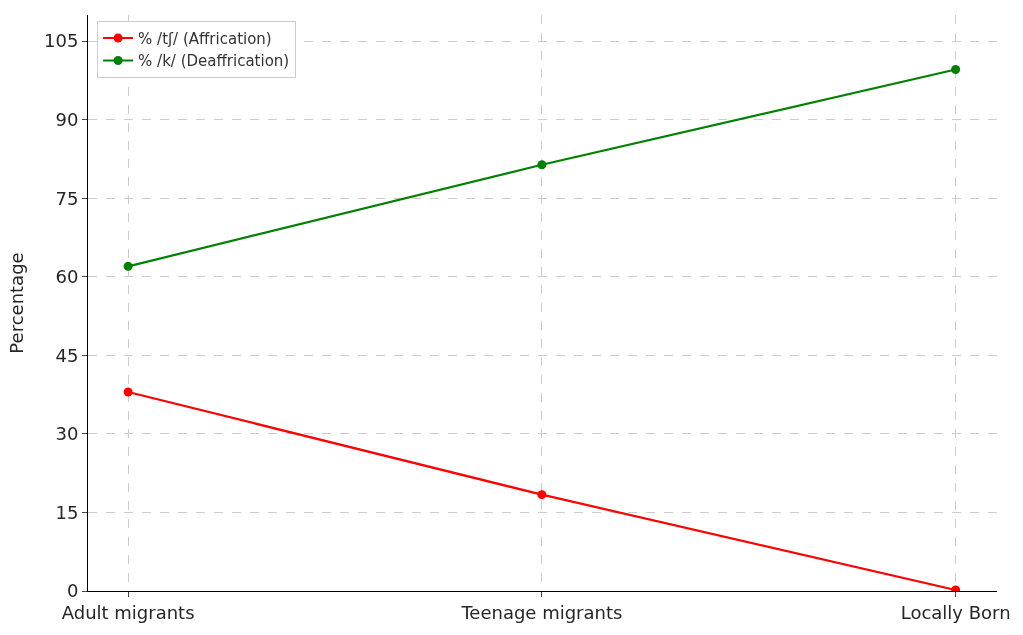 The width and height of the screenshot is (1023, 635). What do you see at coordinates (67, 512) in the screenshot?
I see `y-tick-label: 15` at bounding box center [67, 512].